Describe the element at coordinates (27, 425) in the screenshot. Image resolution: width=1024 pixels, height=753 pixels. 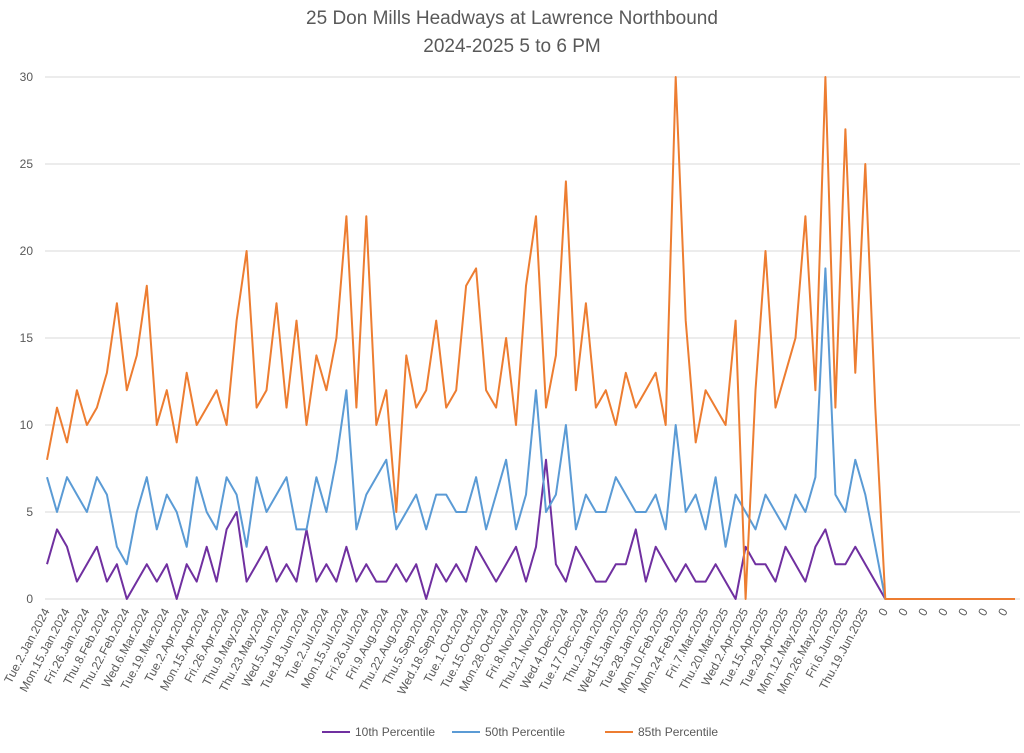
I see `y-tick-label: 10` at that location.